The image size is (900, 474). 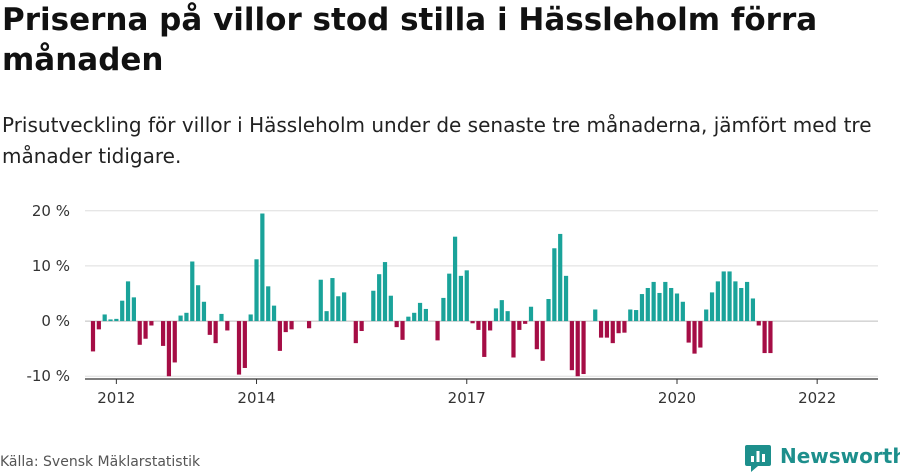 I want to click on x-axis: 2012 2014 2017 2020 2022, so click(x=481, y=392).